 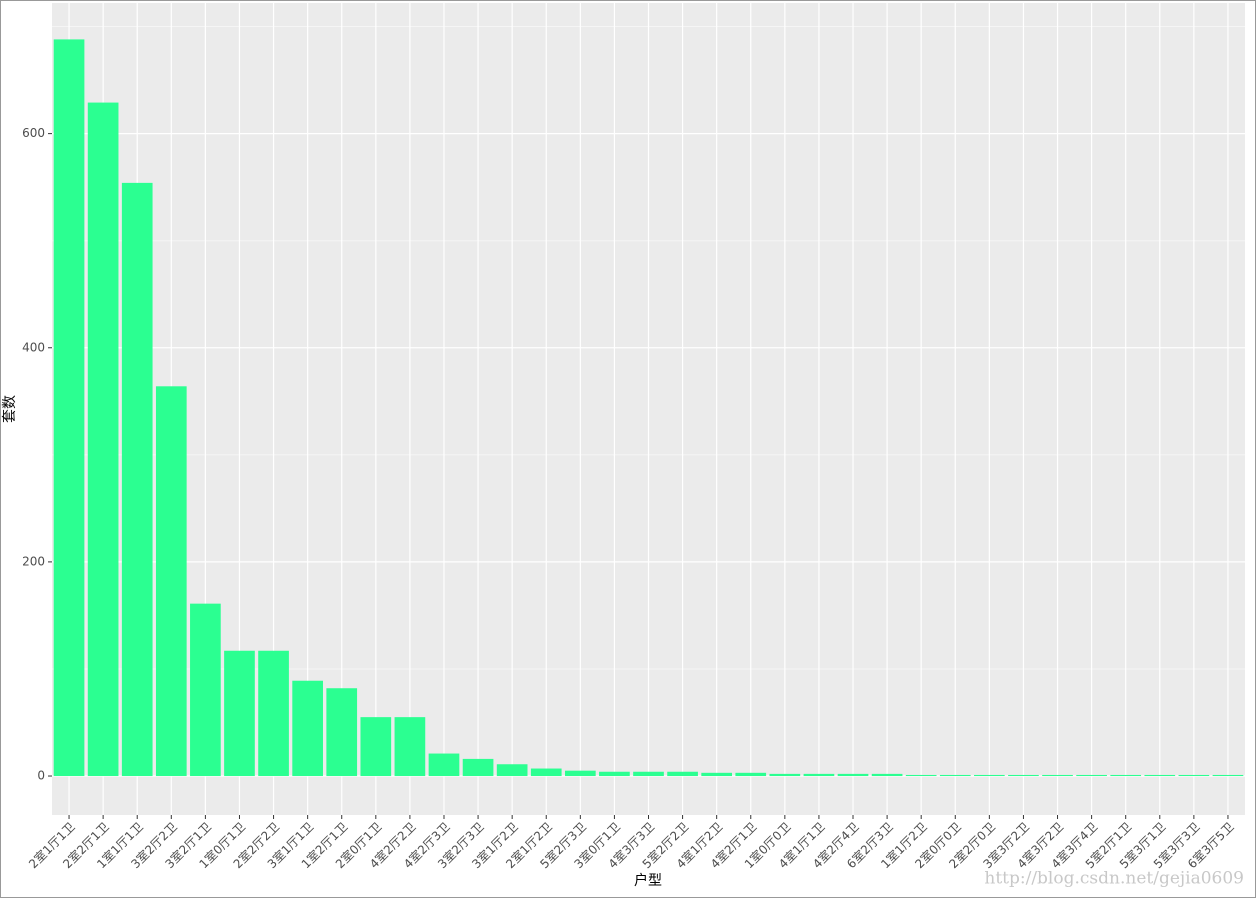 What do you see at coordinates (41, 776) in the screenshot?
I see `y-tick-label: 0` at bounding box center [41, 776].